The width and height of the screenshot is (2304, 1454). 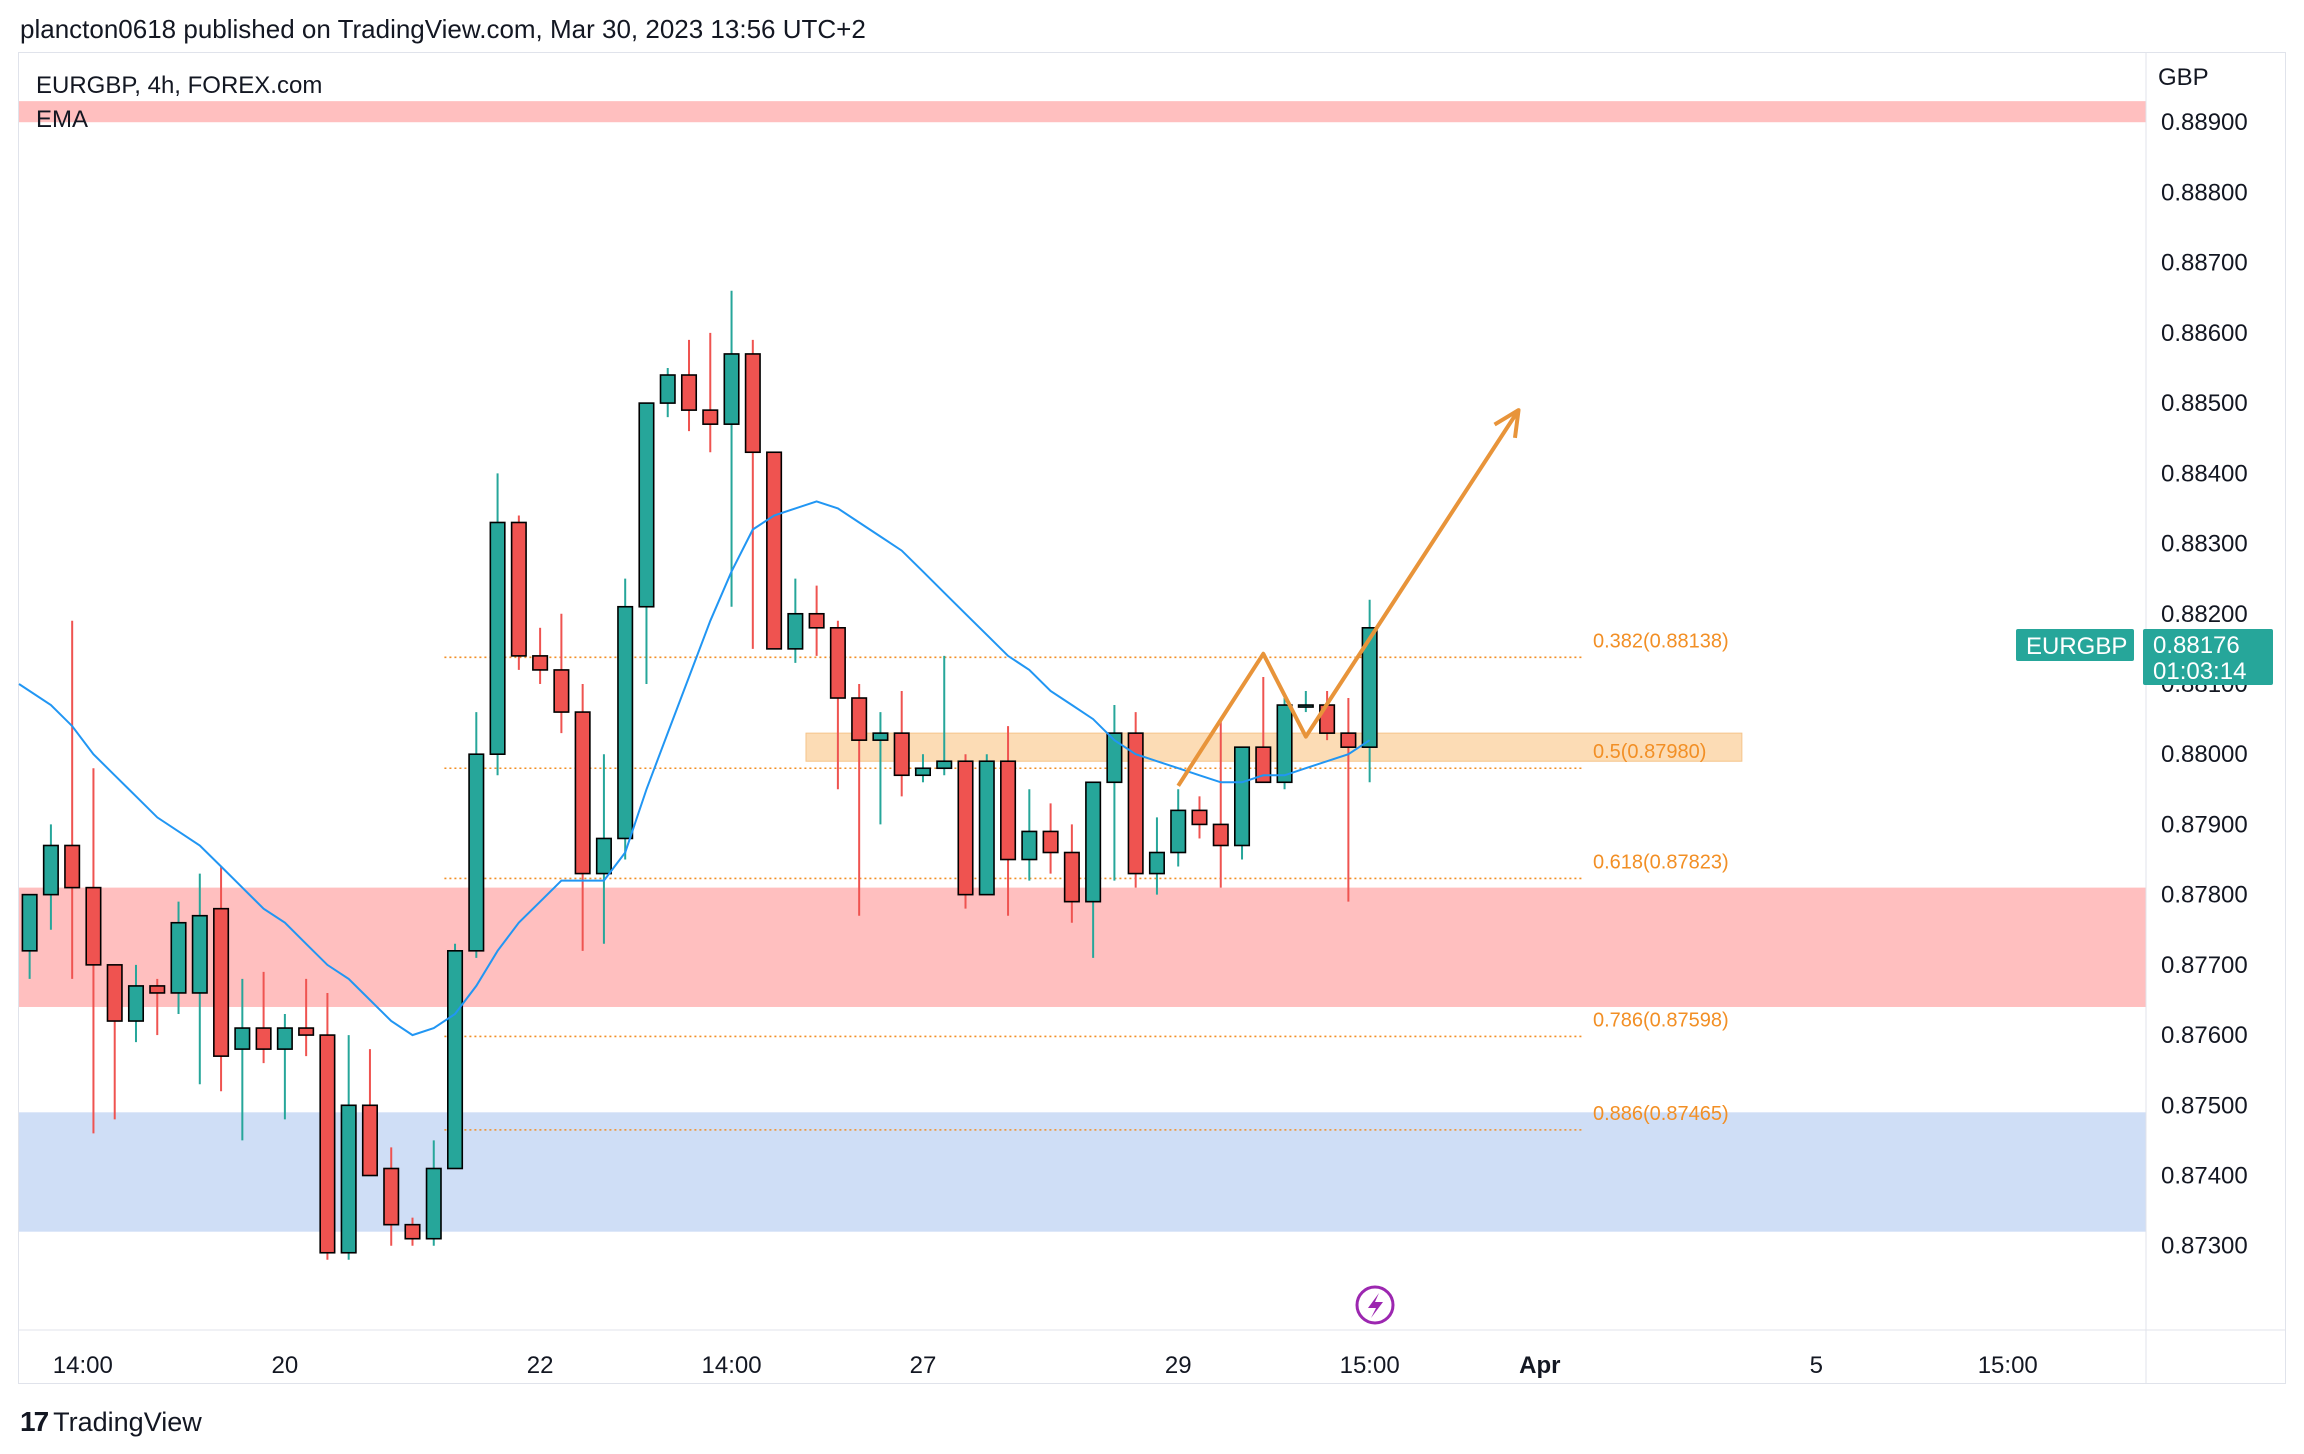 I want to click on price-tick-label: 0.87300, so click(x=2204, y=1246).